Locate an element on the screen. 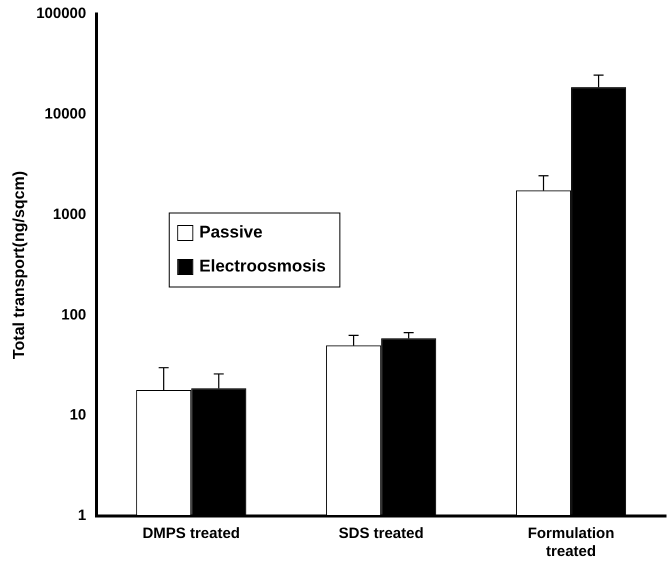 The image size is (668, 564). legend-label: Electroosmosis is located at coordinates (262, 266).